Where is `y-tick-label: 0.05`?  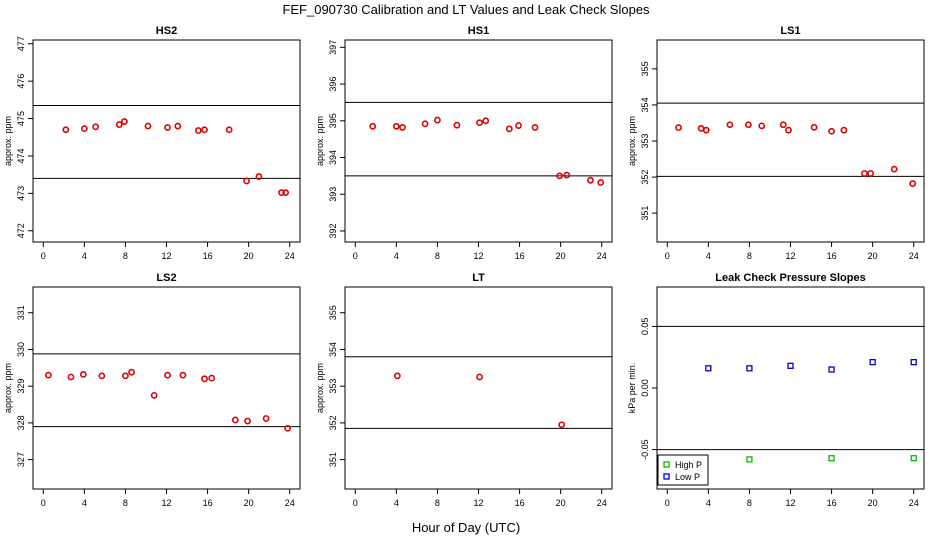
y-tick-label: 0.05 is located at coordinates (645, 327).